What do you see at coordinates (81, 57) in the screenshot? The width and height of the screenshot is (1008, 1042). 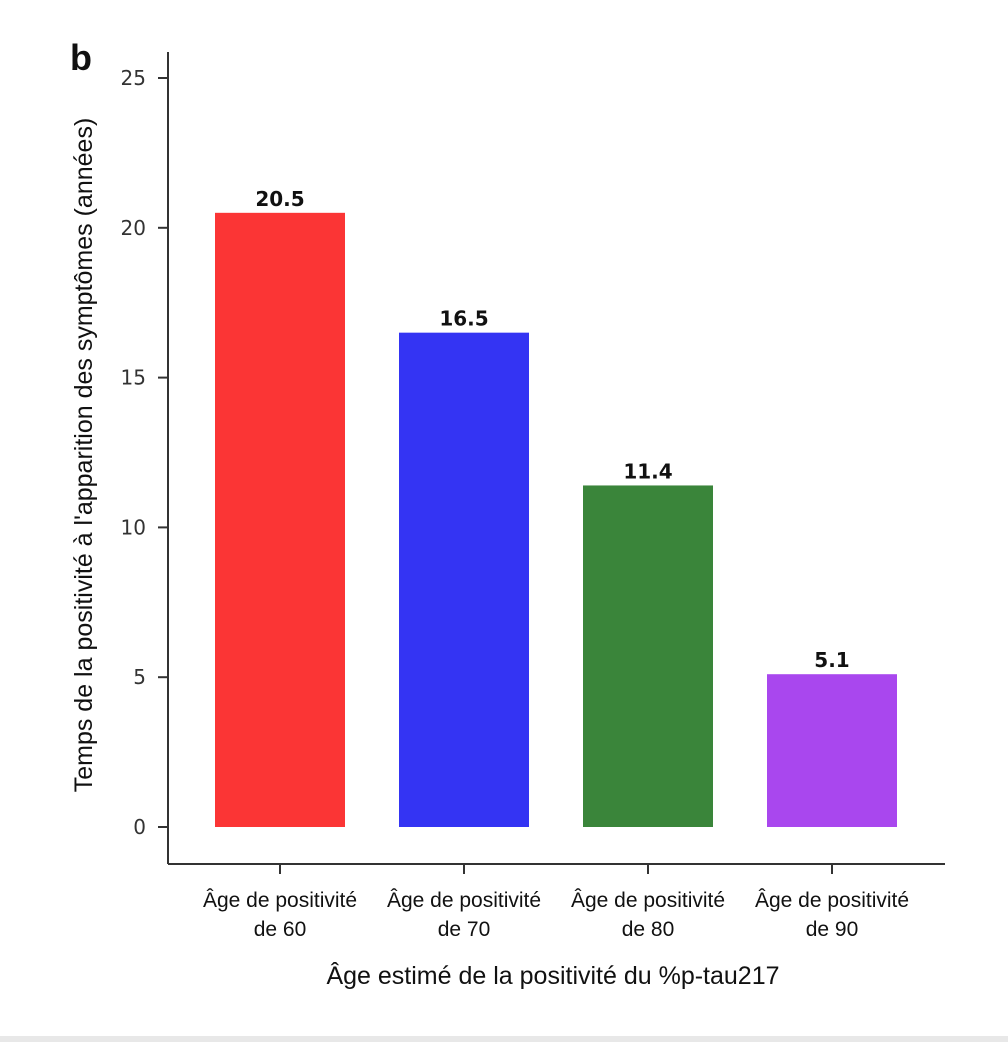 I see `panel-letter: b` at bounding box center [81, 57].